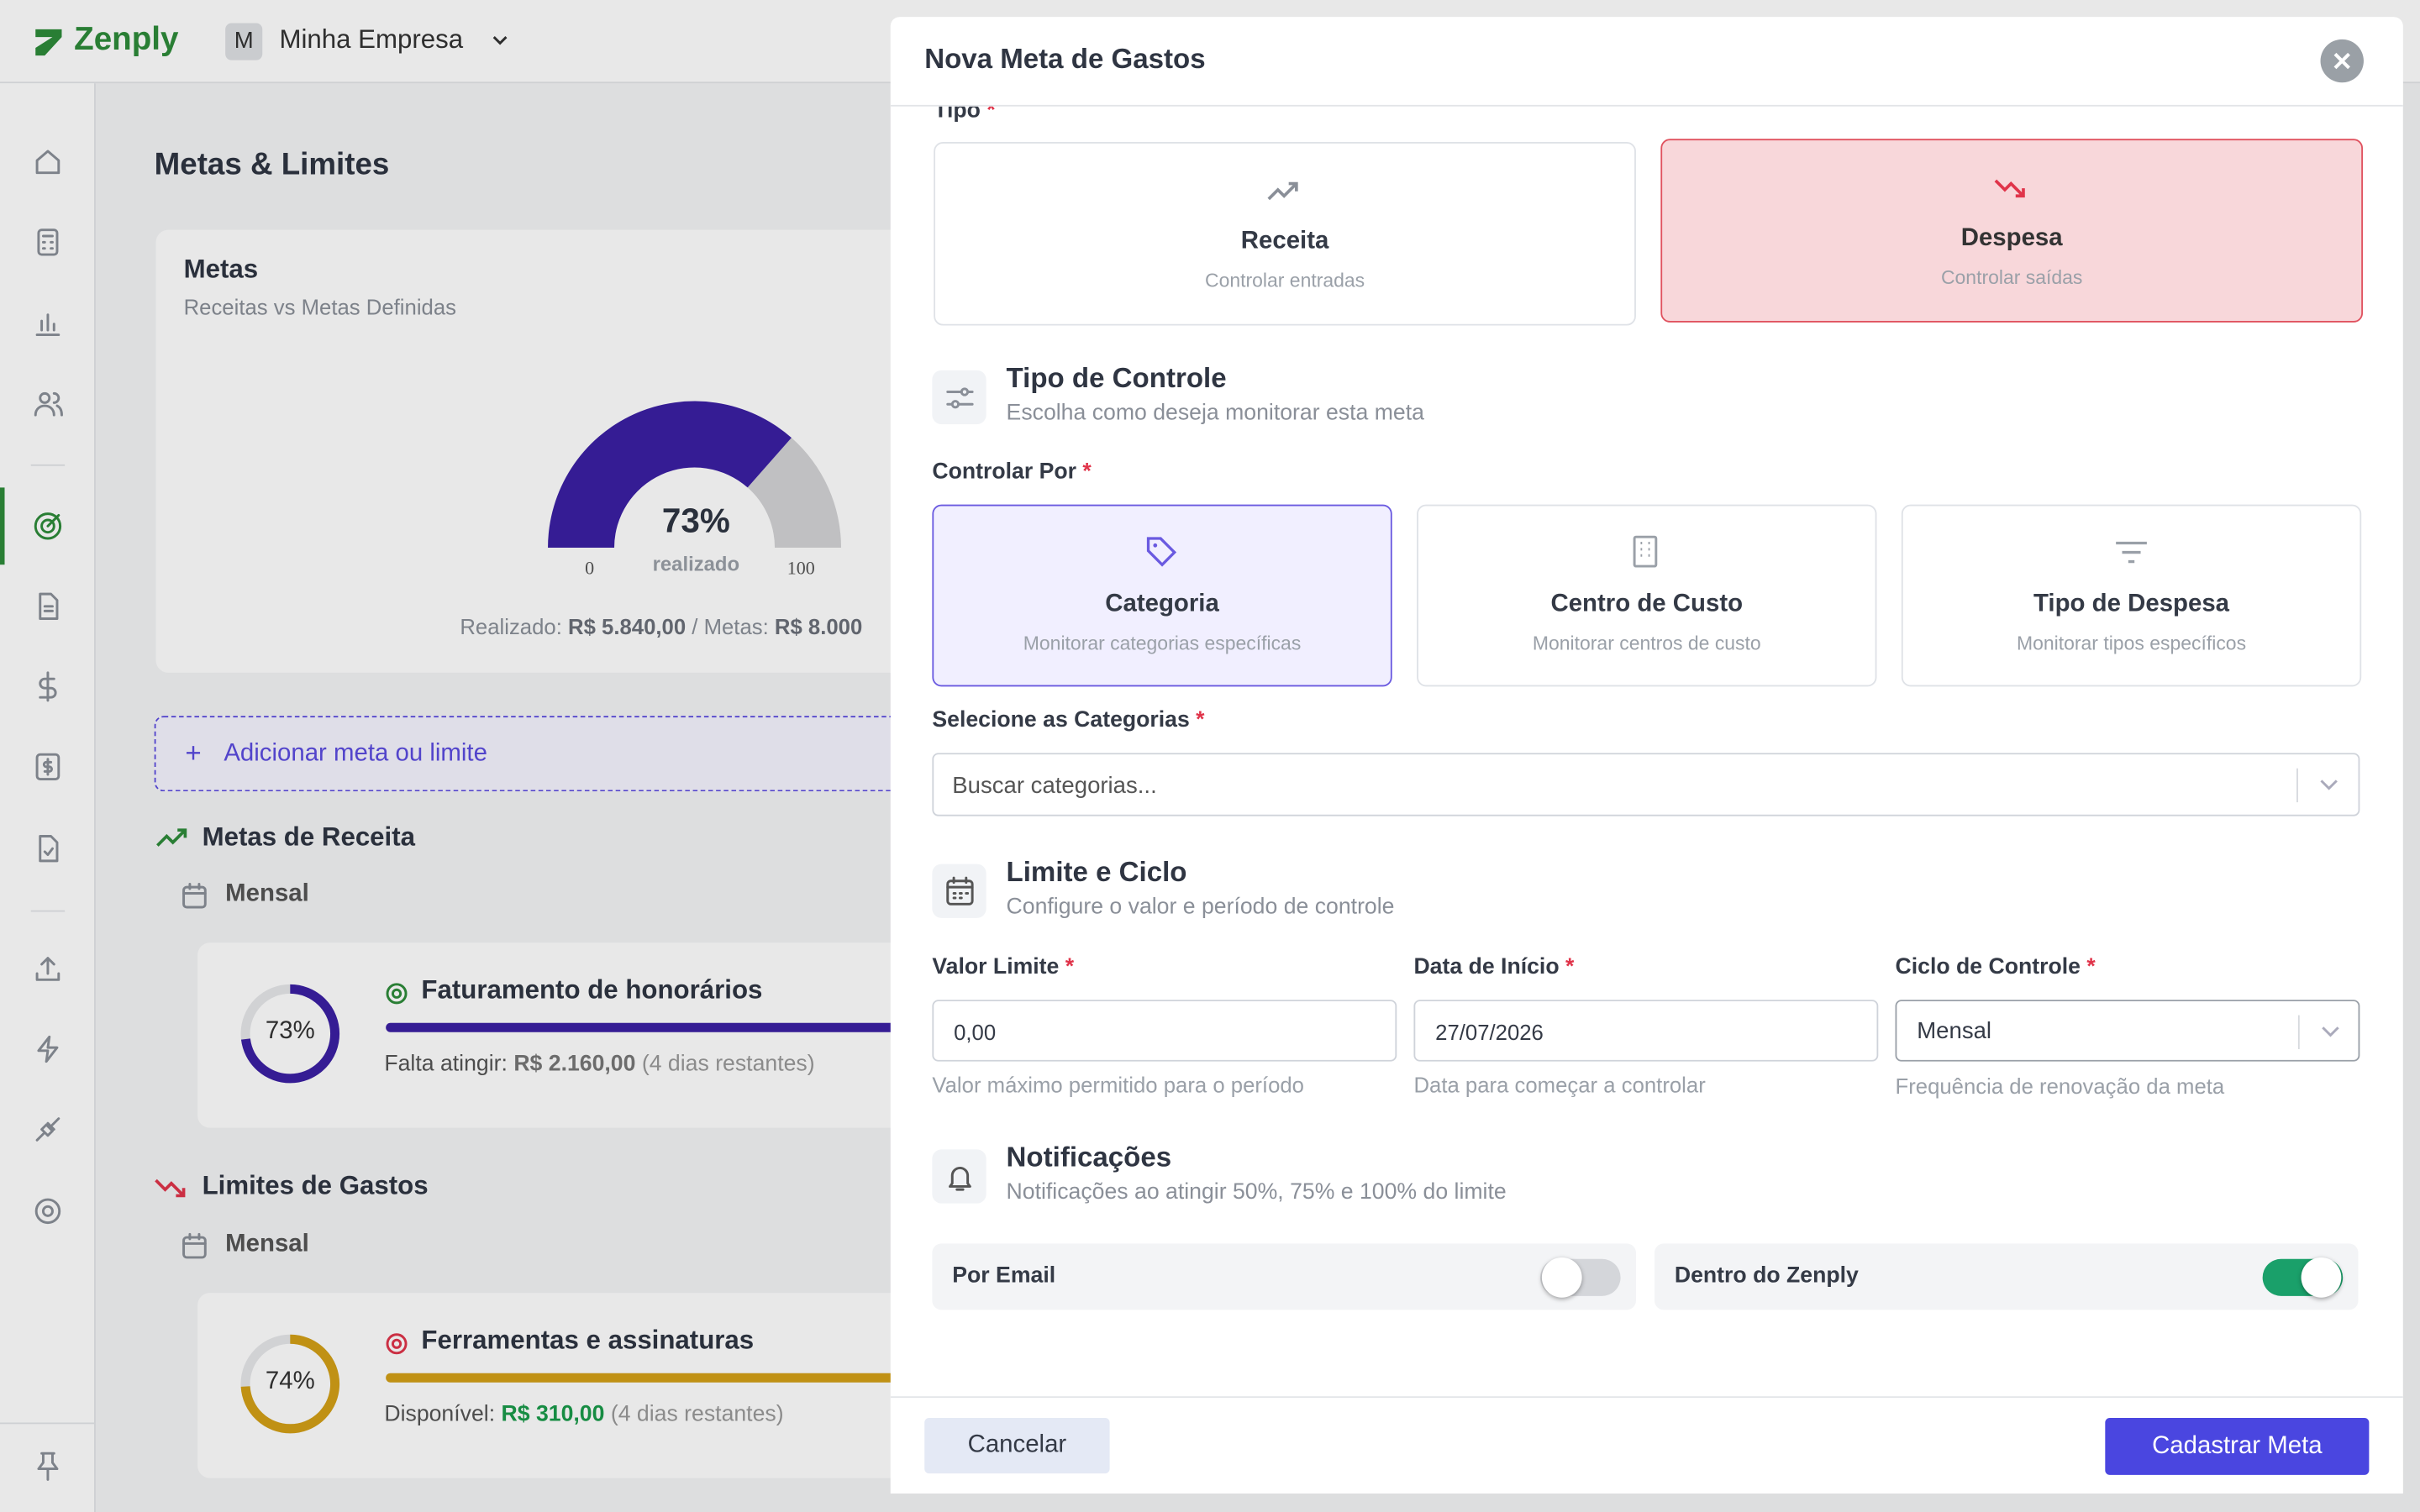  What do you see at coordinates (1163, 643) in the screenshot?
I see `option-subtitle: Monitorar categorias específicas` at bounding box center [1163, 643].